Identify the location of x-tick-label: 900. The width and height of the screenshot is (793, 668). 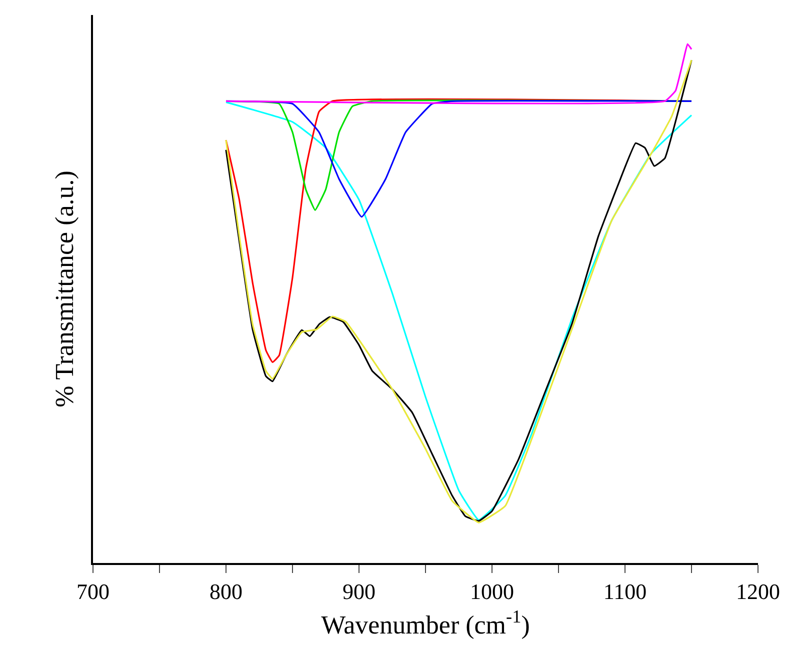
(359, 591).